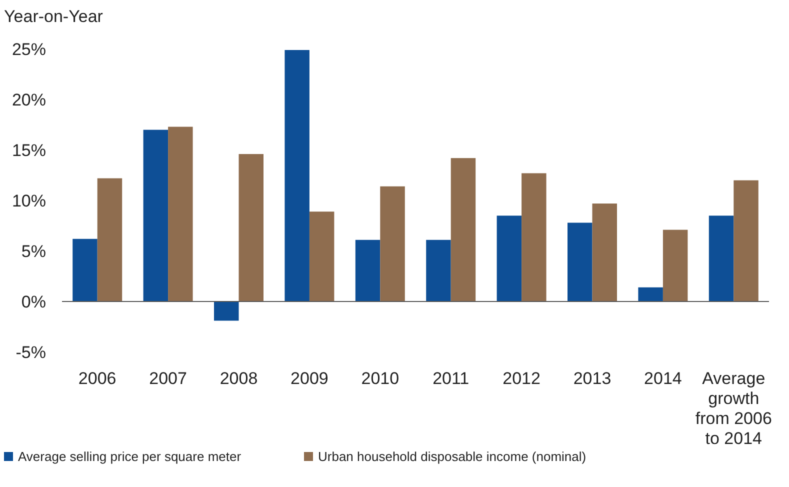 The width and height of the screenshot is (789, 487). What do you see at coordinates (168, 378) in the screenshot?
I see `x-tick-label: 2007` at bounding box center [168, 378].